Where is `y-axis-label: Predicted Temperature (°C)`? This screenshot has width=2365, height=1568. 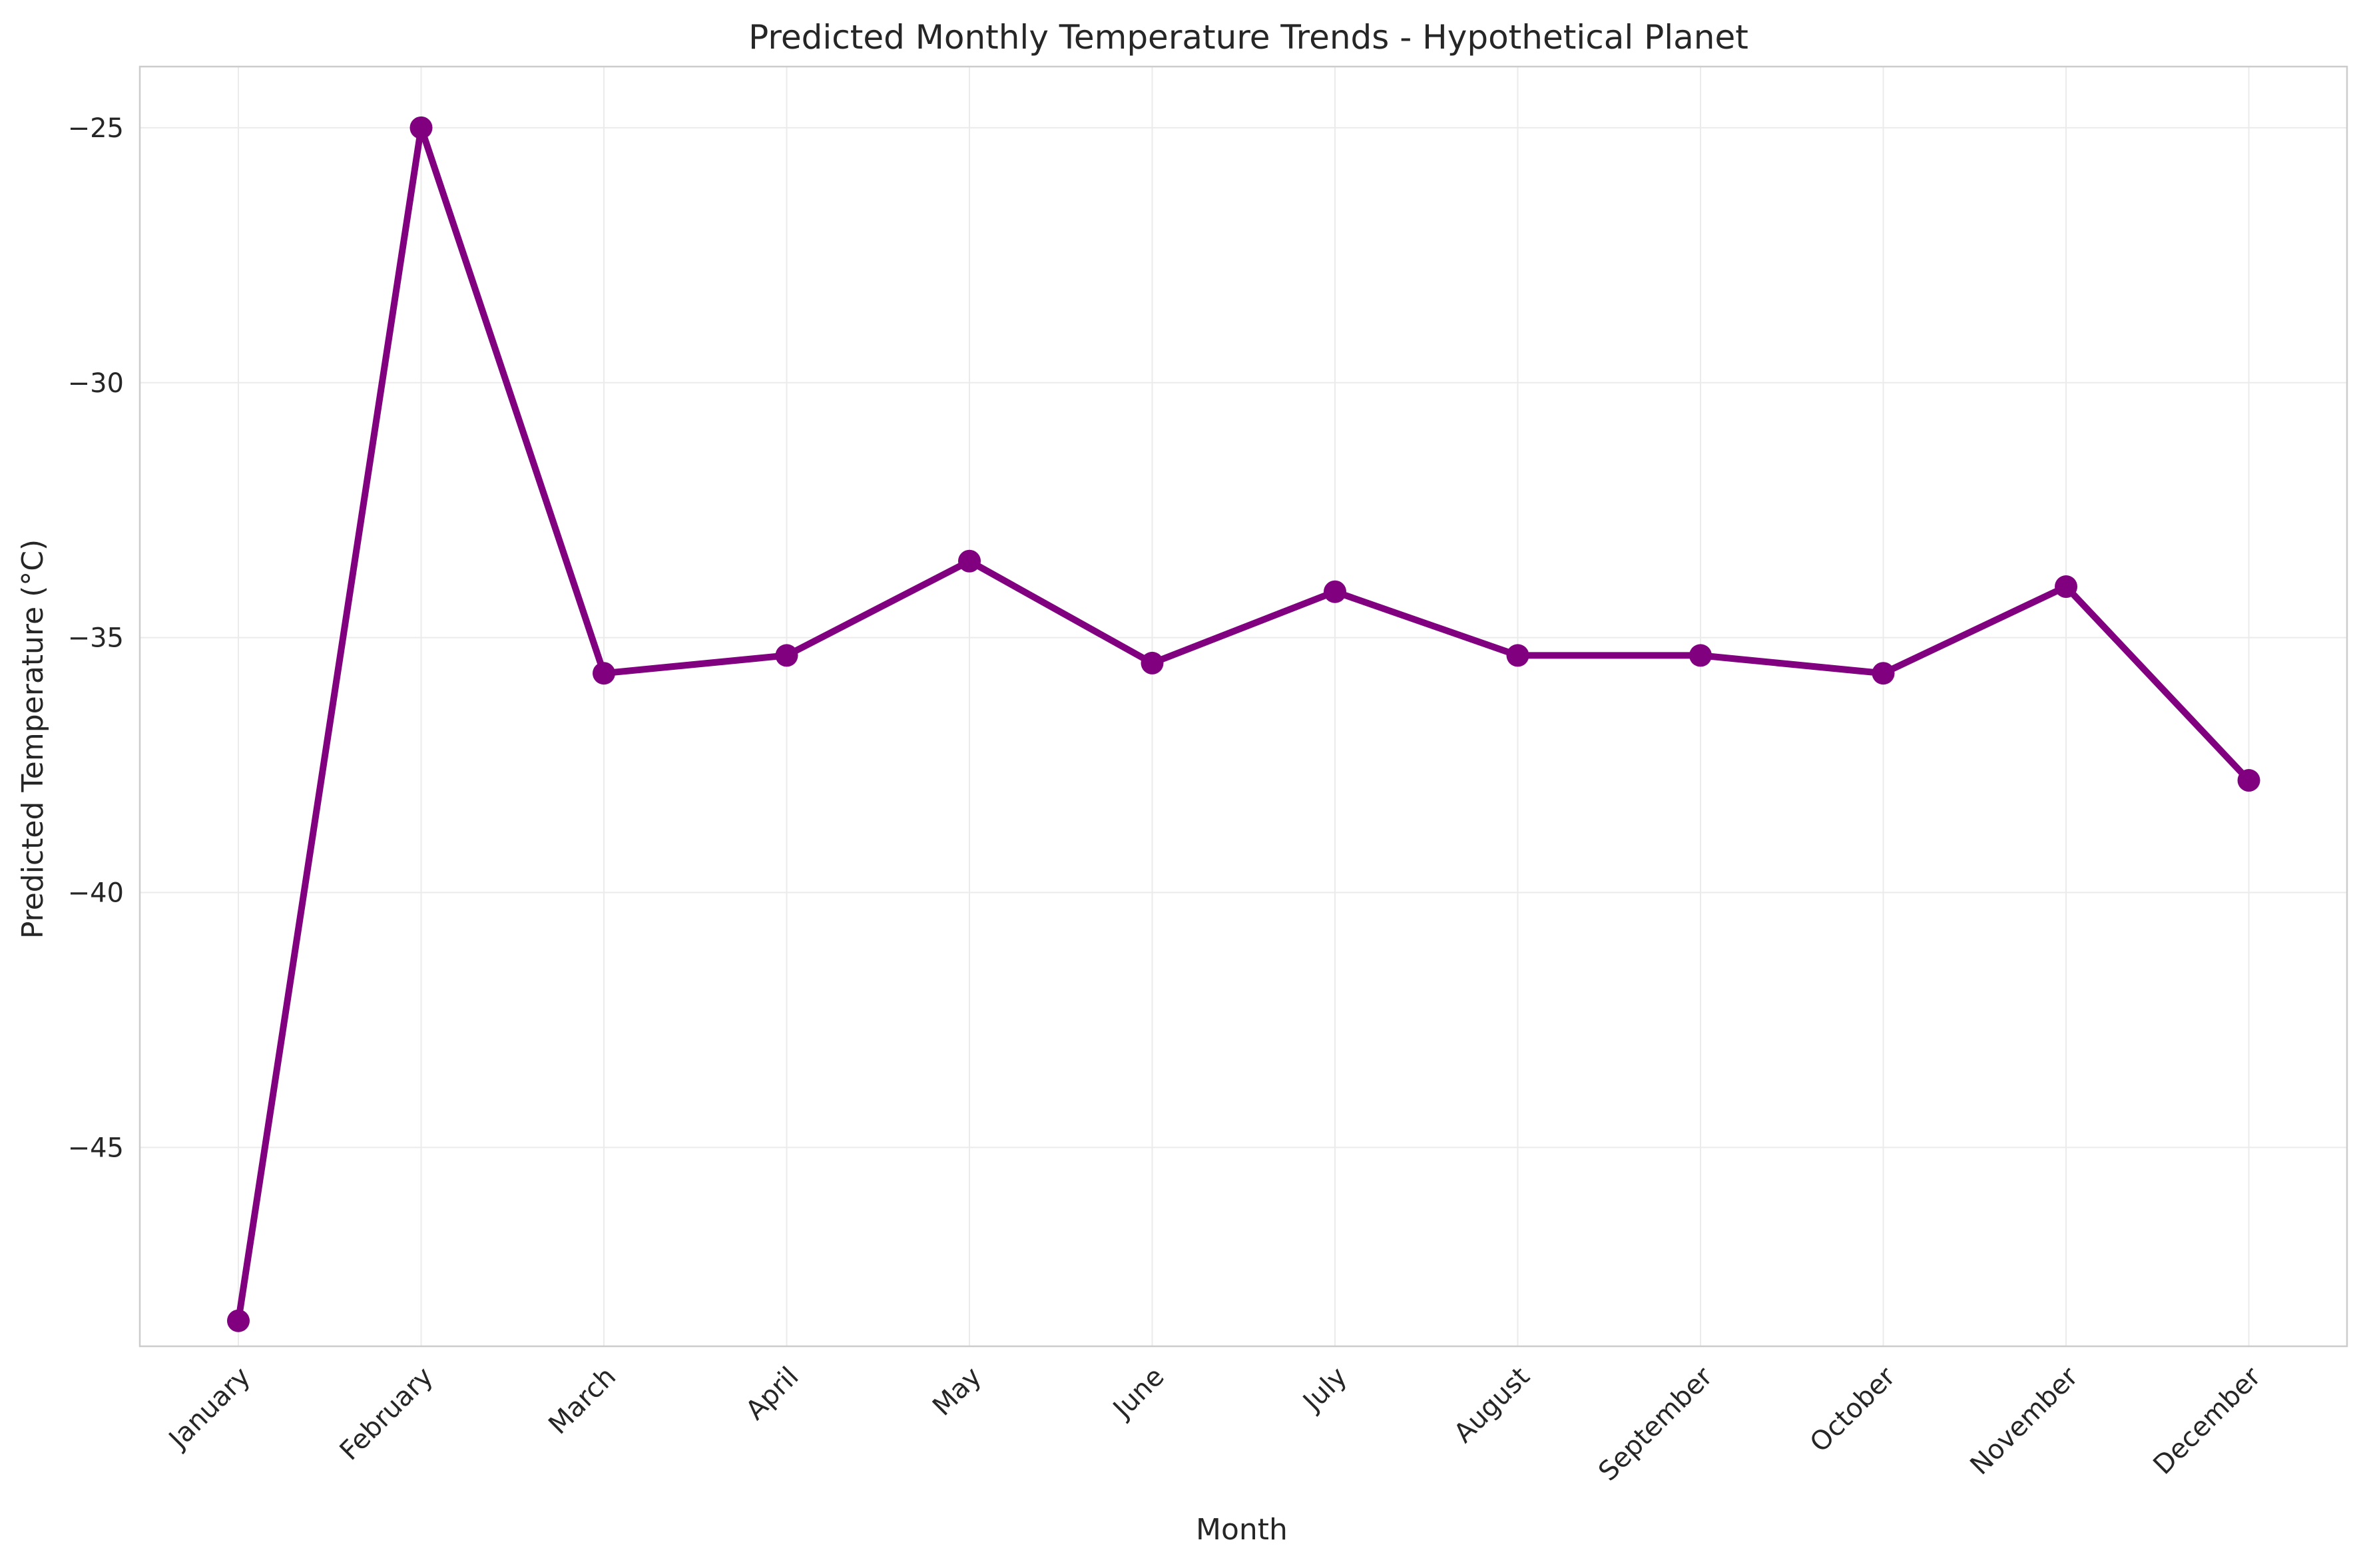 y-axis-label: Predicted Temperature (°C) is located at coordinates (33, 739).